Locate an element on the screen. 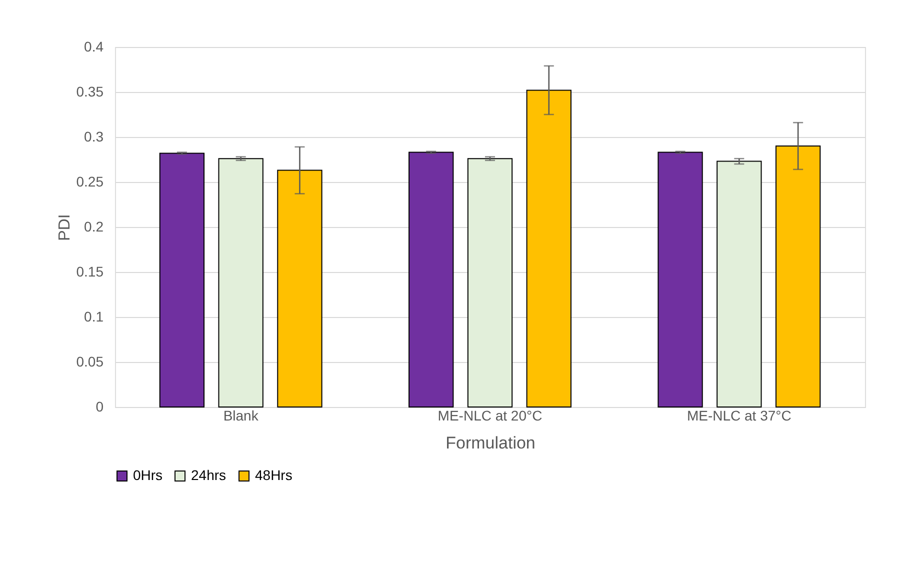 The image size is (915, 573). x-axis-title: Formulation is located at coordinates (491, 443).